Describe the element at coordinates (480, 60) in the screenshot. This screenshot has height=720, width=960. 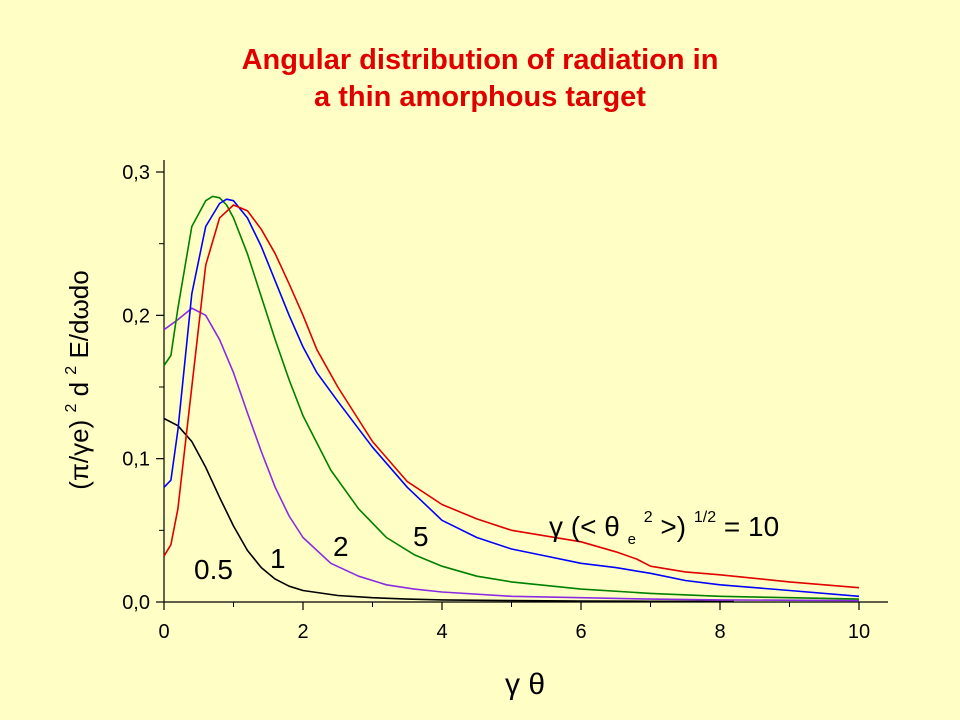
I see `chart-title-line-1: Angular distribution of radiation in` at that location.